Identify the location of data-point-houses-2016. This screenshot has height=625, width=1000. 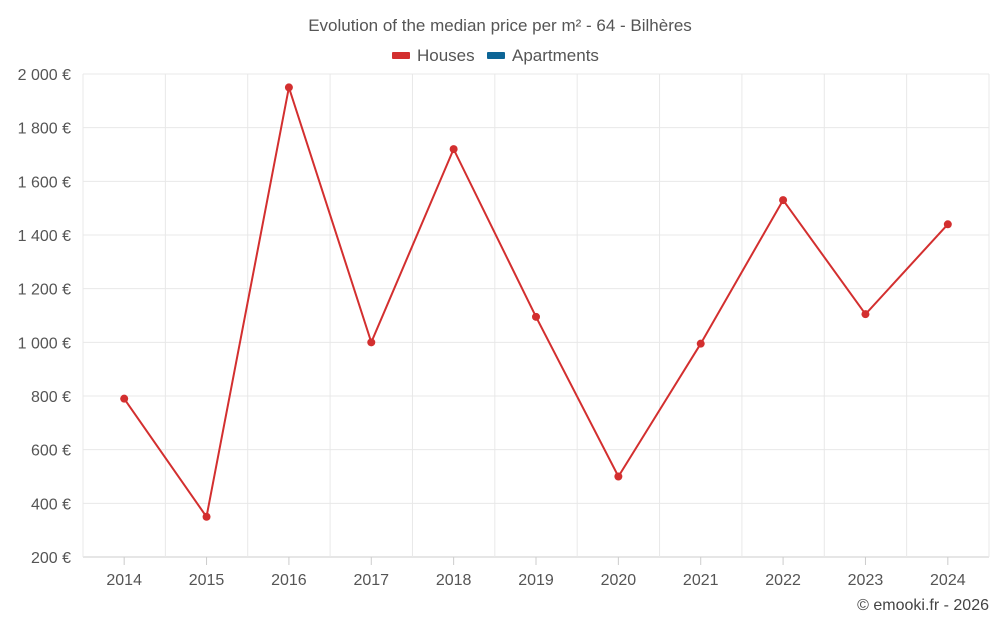
(288, 87).